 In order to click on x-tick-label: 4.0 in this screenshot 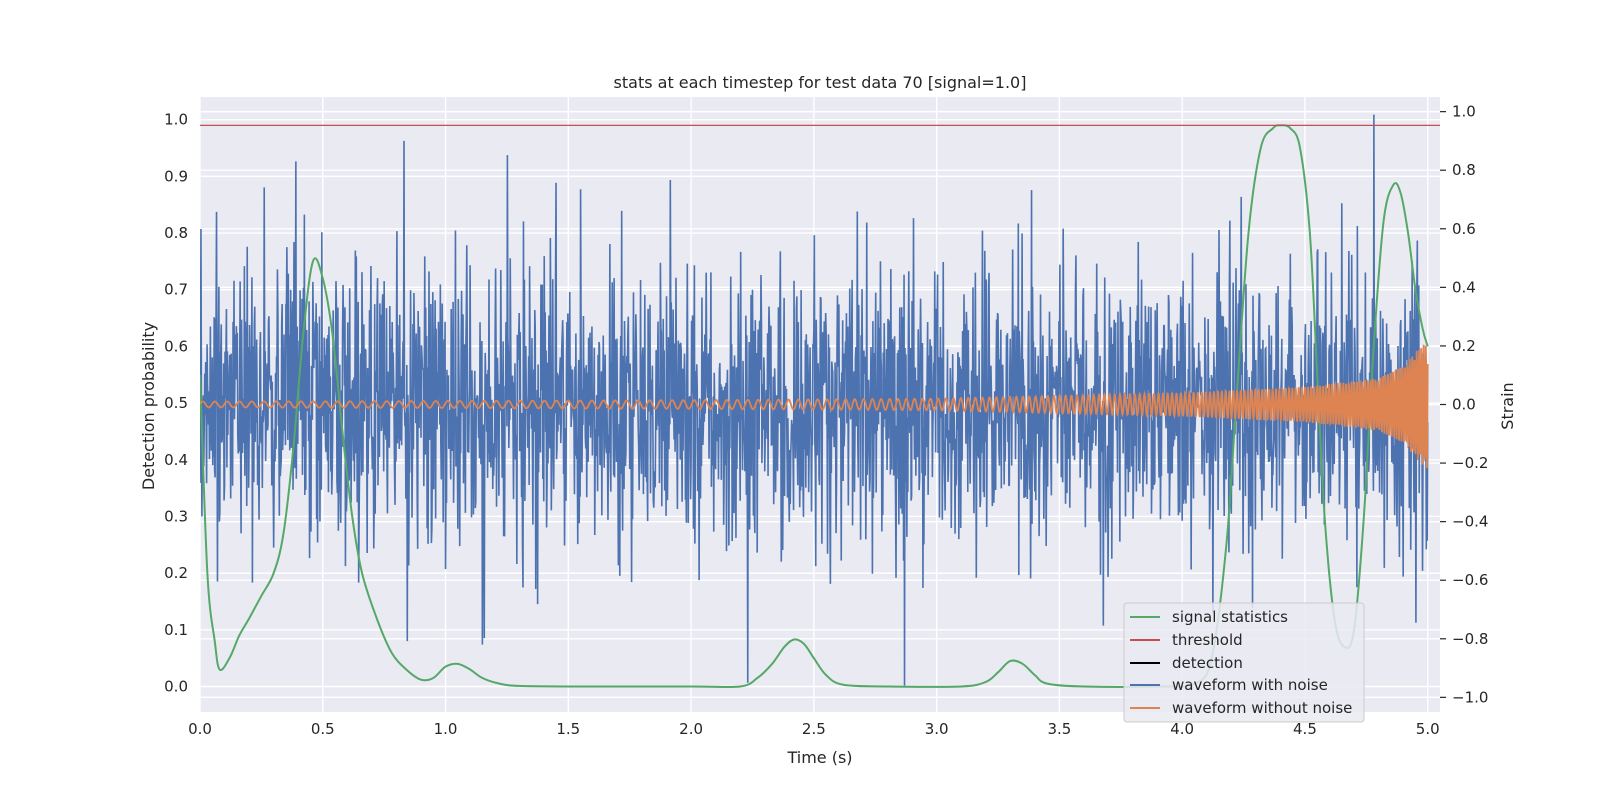, I will do `click(1182, 729)`.